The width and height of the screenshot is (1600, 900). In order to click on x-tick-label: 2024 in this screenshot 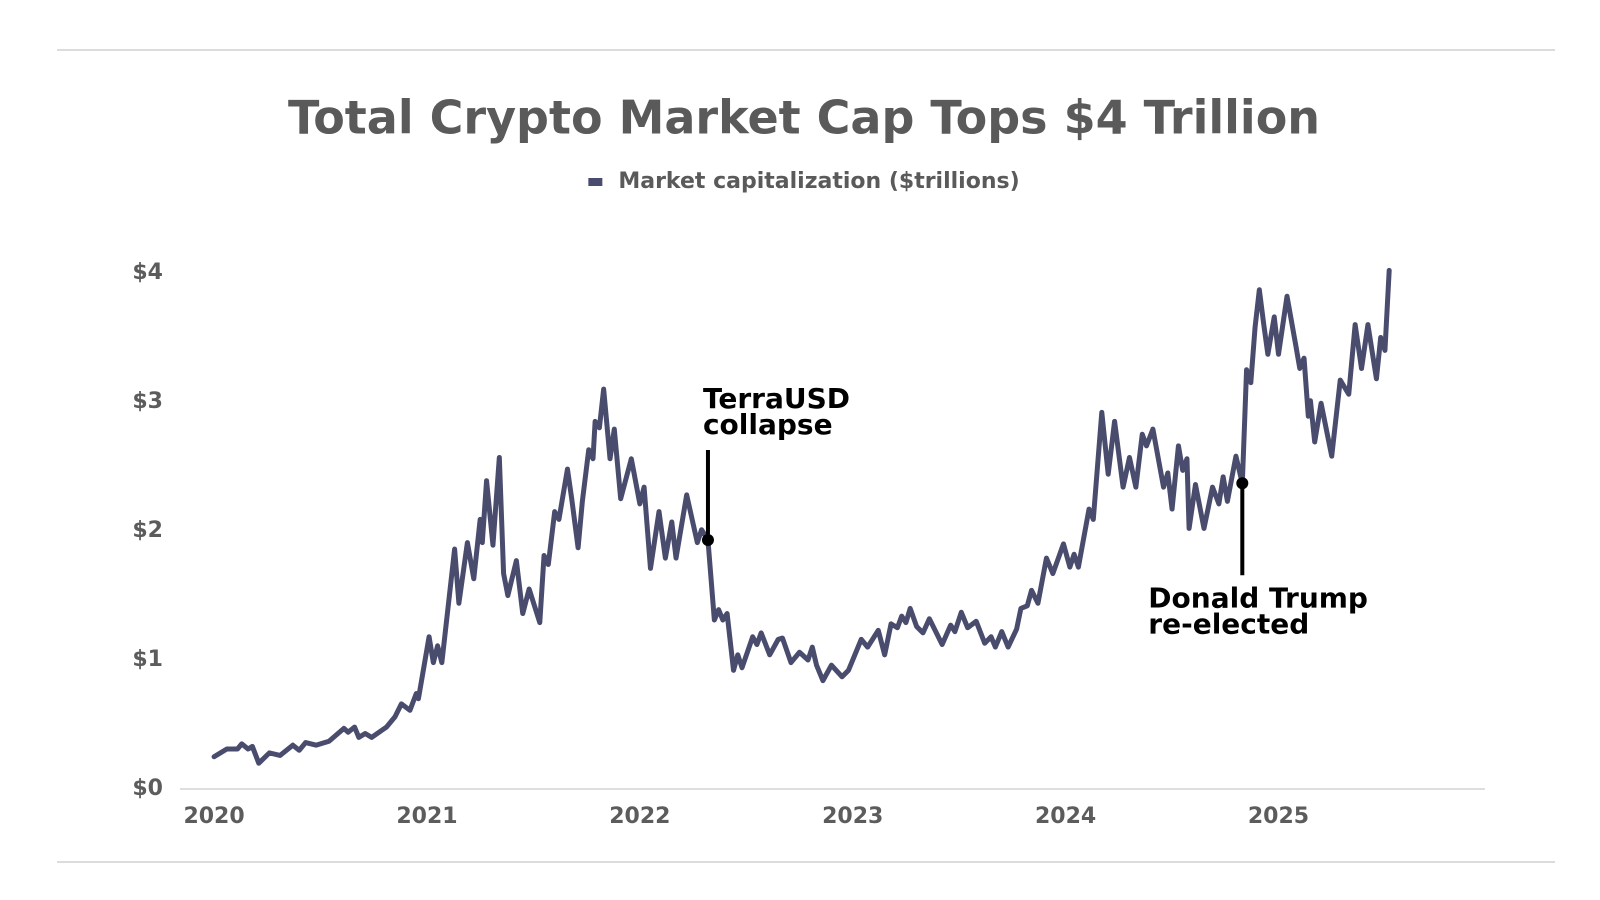, I will do `click(1065, 816)`.